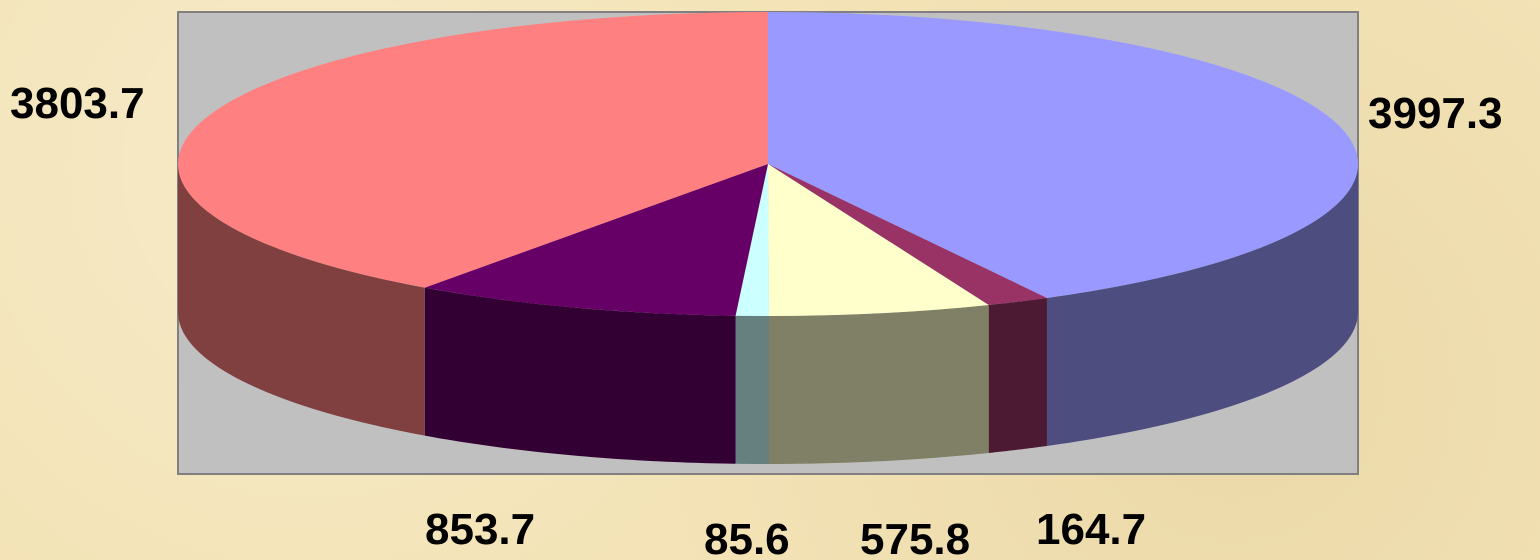  What do you see at coordinates (747, 537) in the screenshot?
I see `data-label-slice-4: 85.6` at bounding box center [747, 537].